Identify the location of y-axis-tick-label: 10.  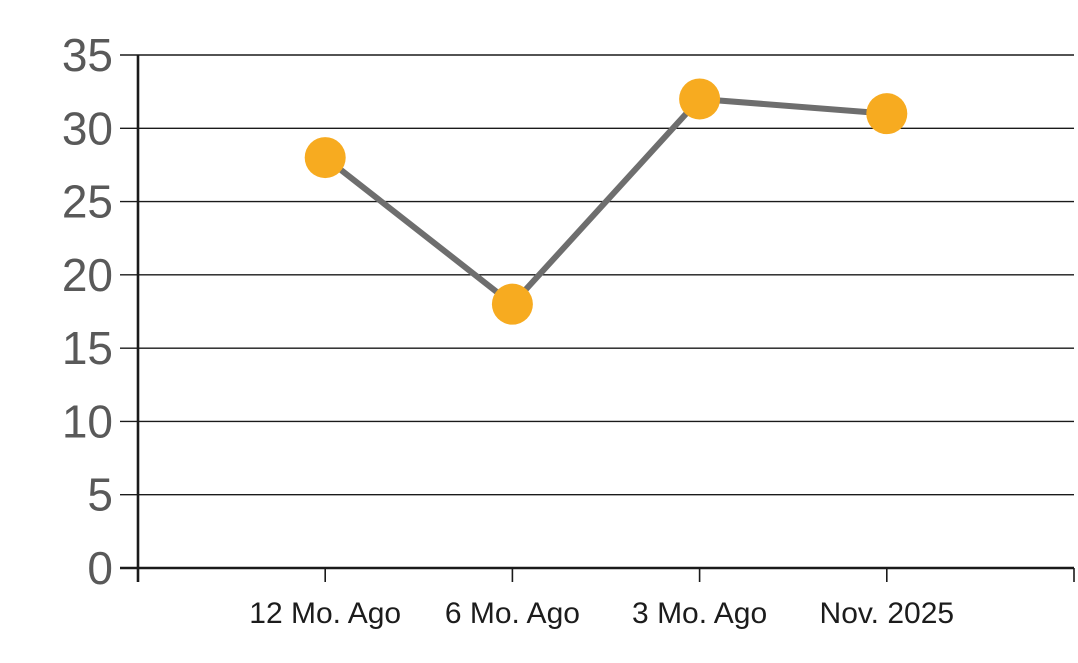
(87, 421).